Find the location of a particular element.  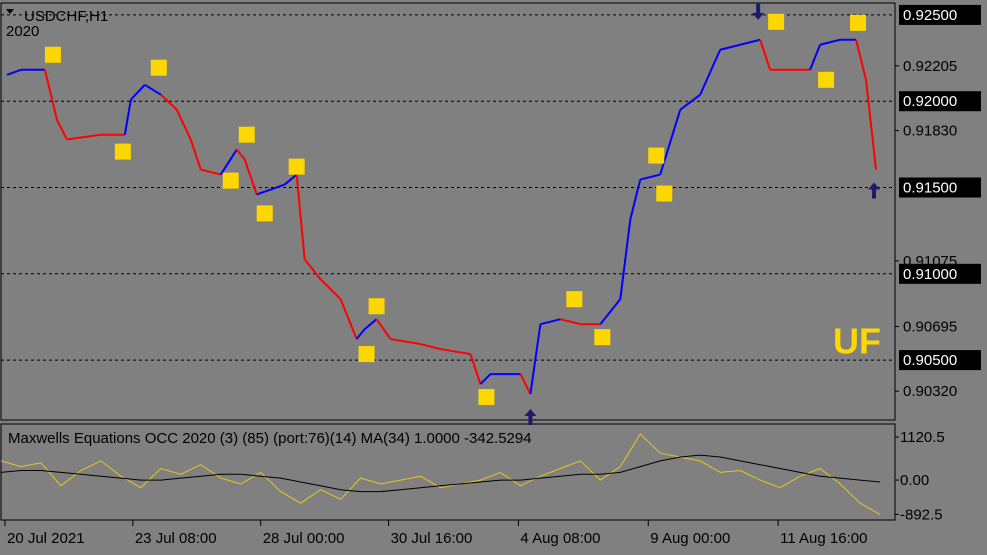

y-tick-label: 0.92000 is located at coordinates (930, 101).